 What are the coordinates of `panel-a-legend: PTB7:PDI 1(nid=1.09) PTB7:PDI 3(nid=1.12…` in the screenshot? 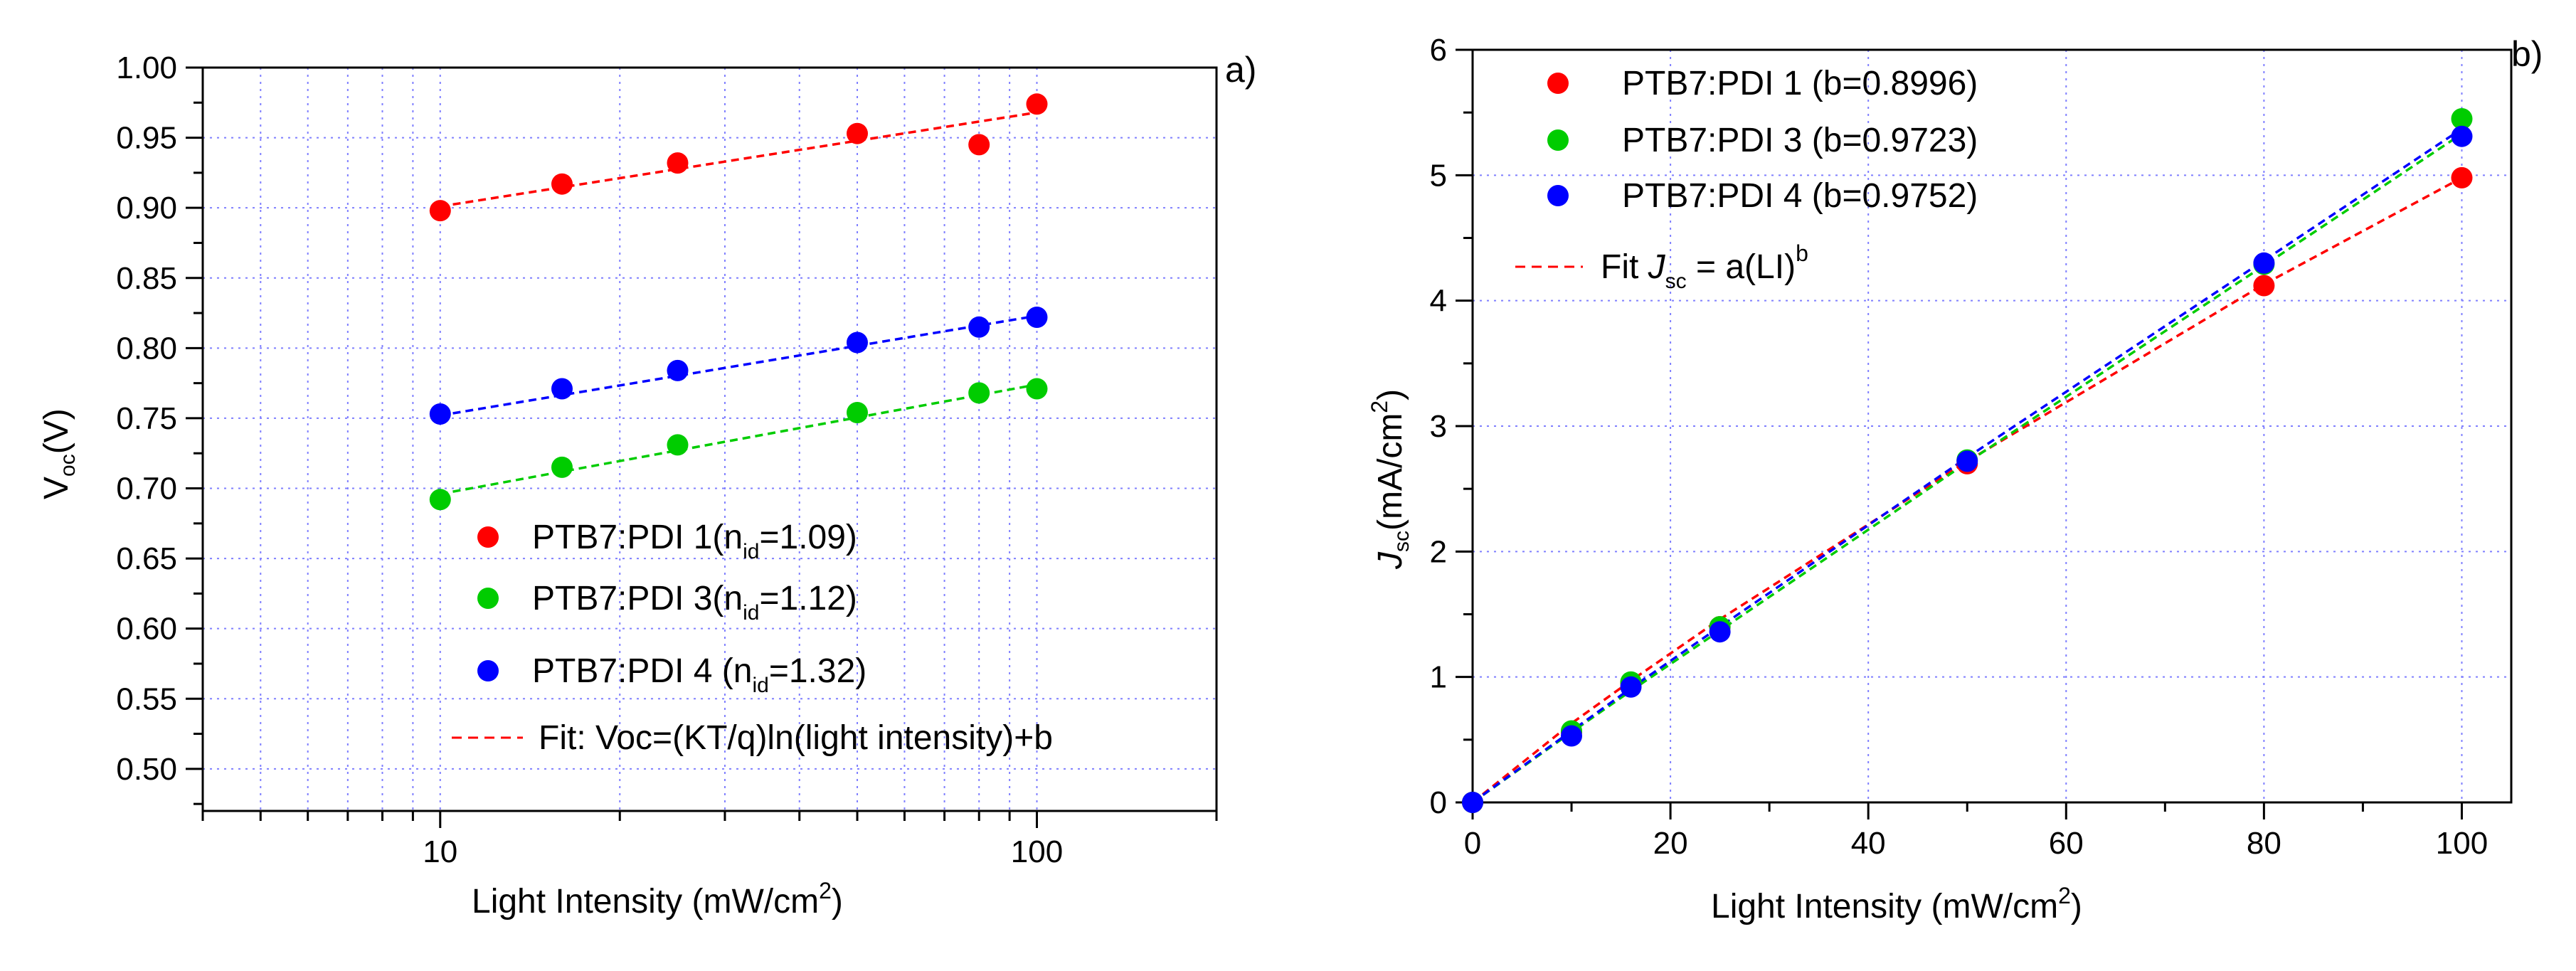 It's located at (752, 638).